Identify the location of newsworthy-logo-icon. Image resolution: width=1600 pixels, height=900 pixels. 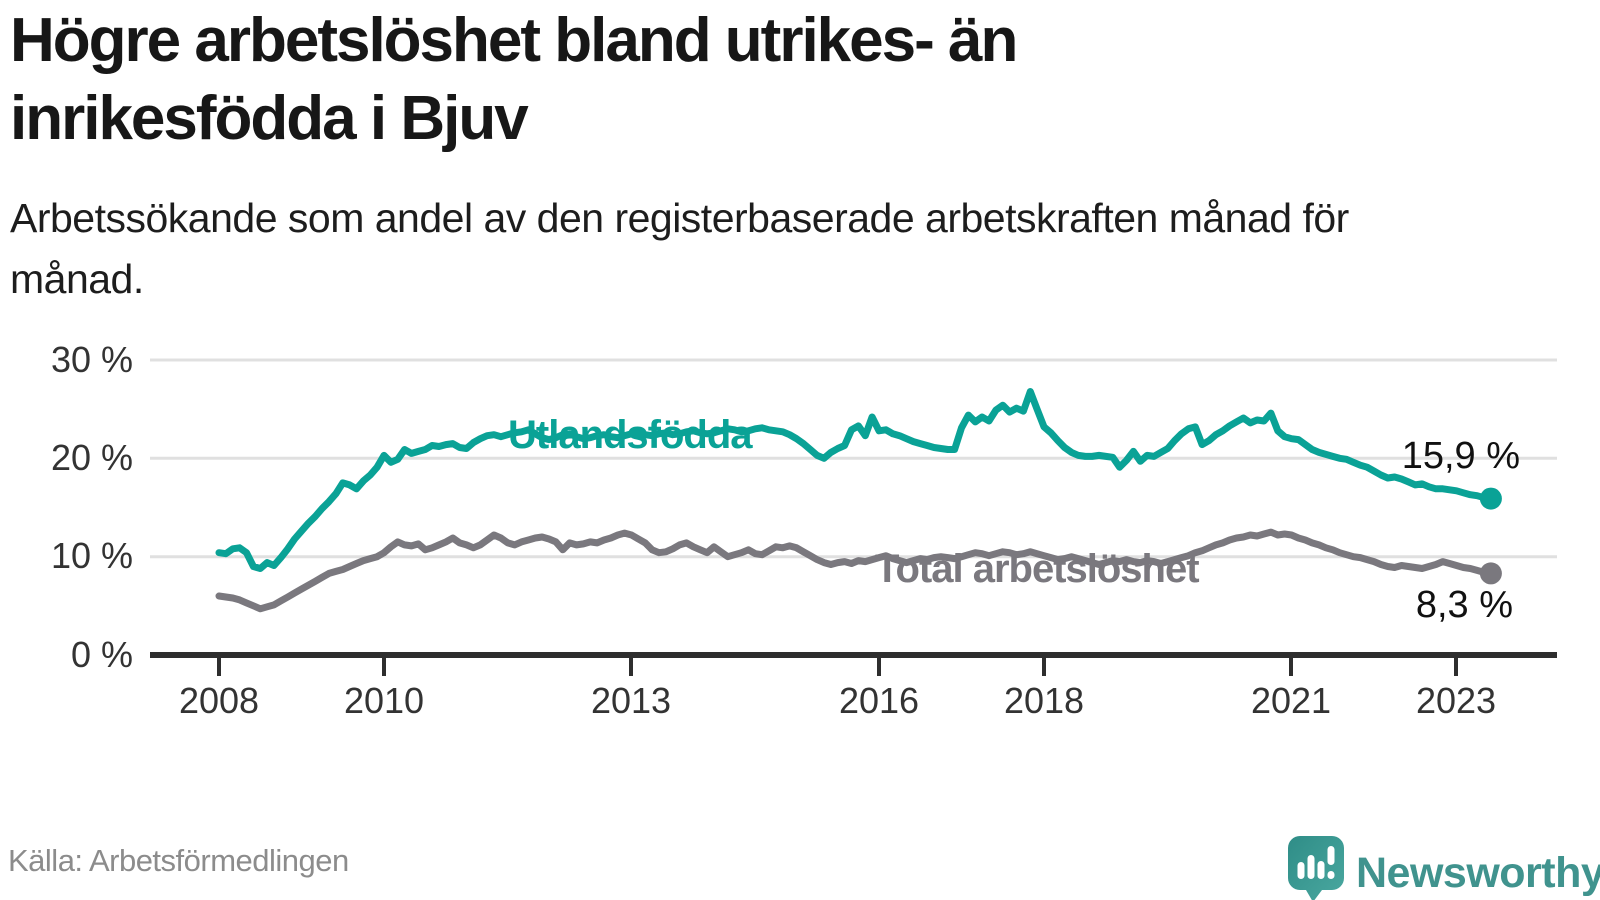
(1316, 868).